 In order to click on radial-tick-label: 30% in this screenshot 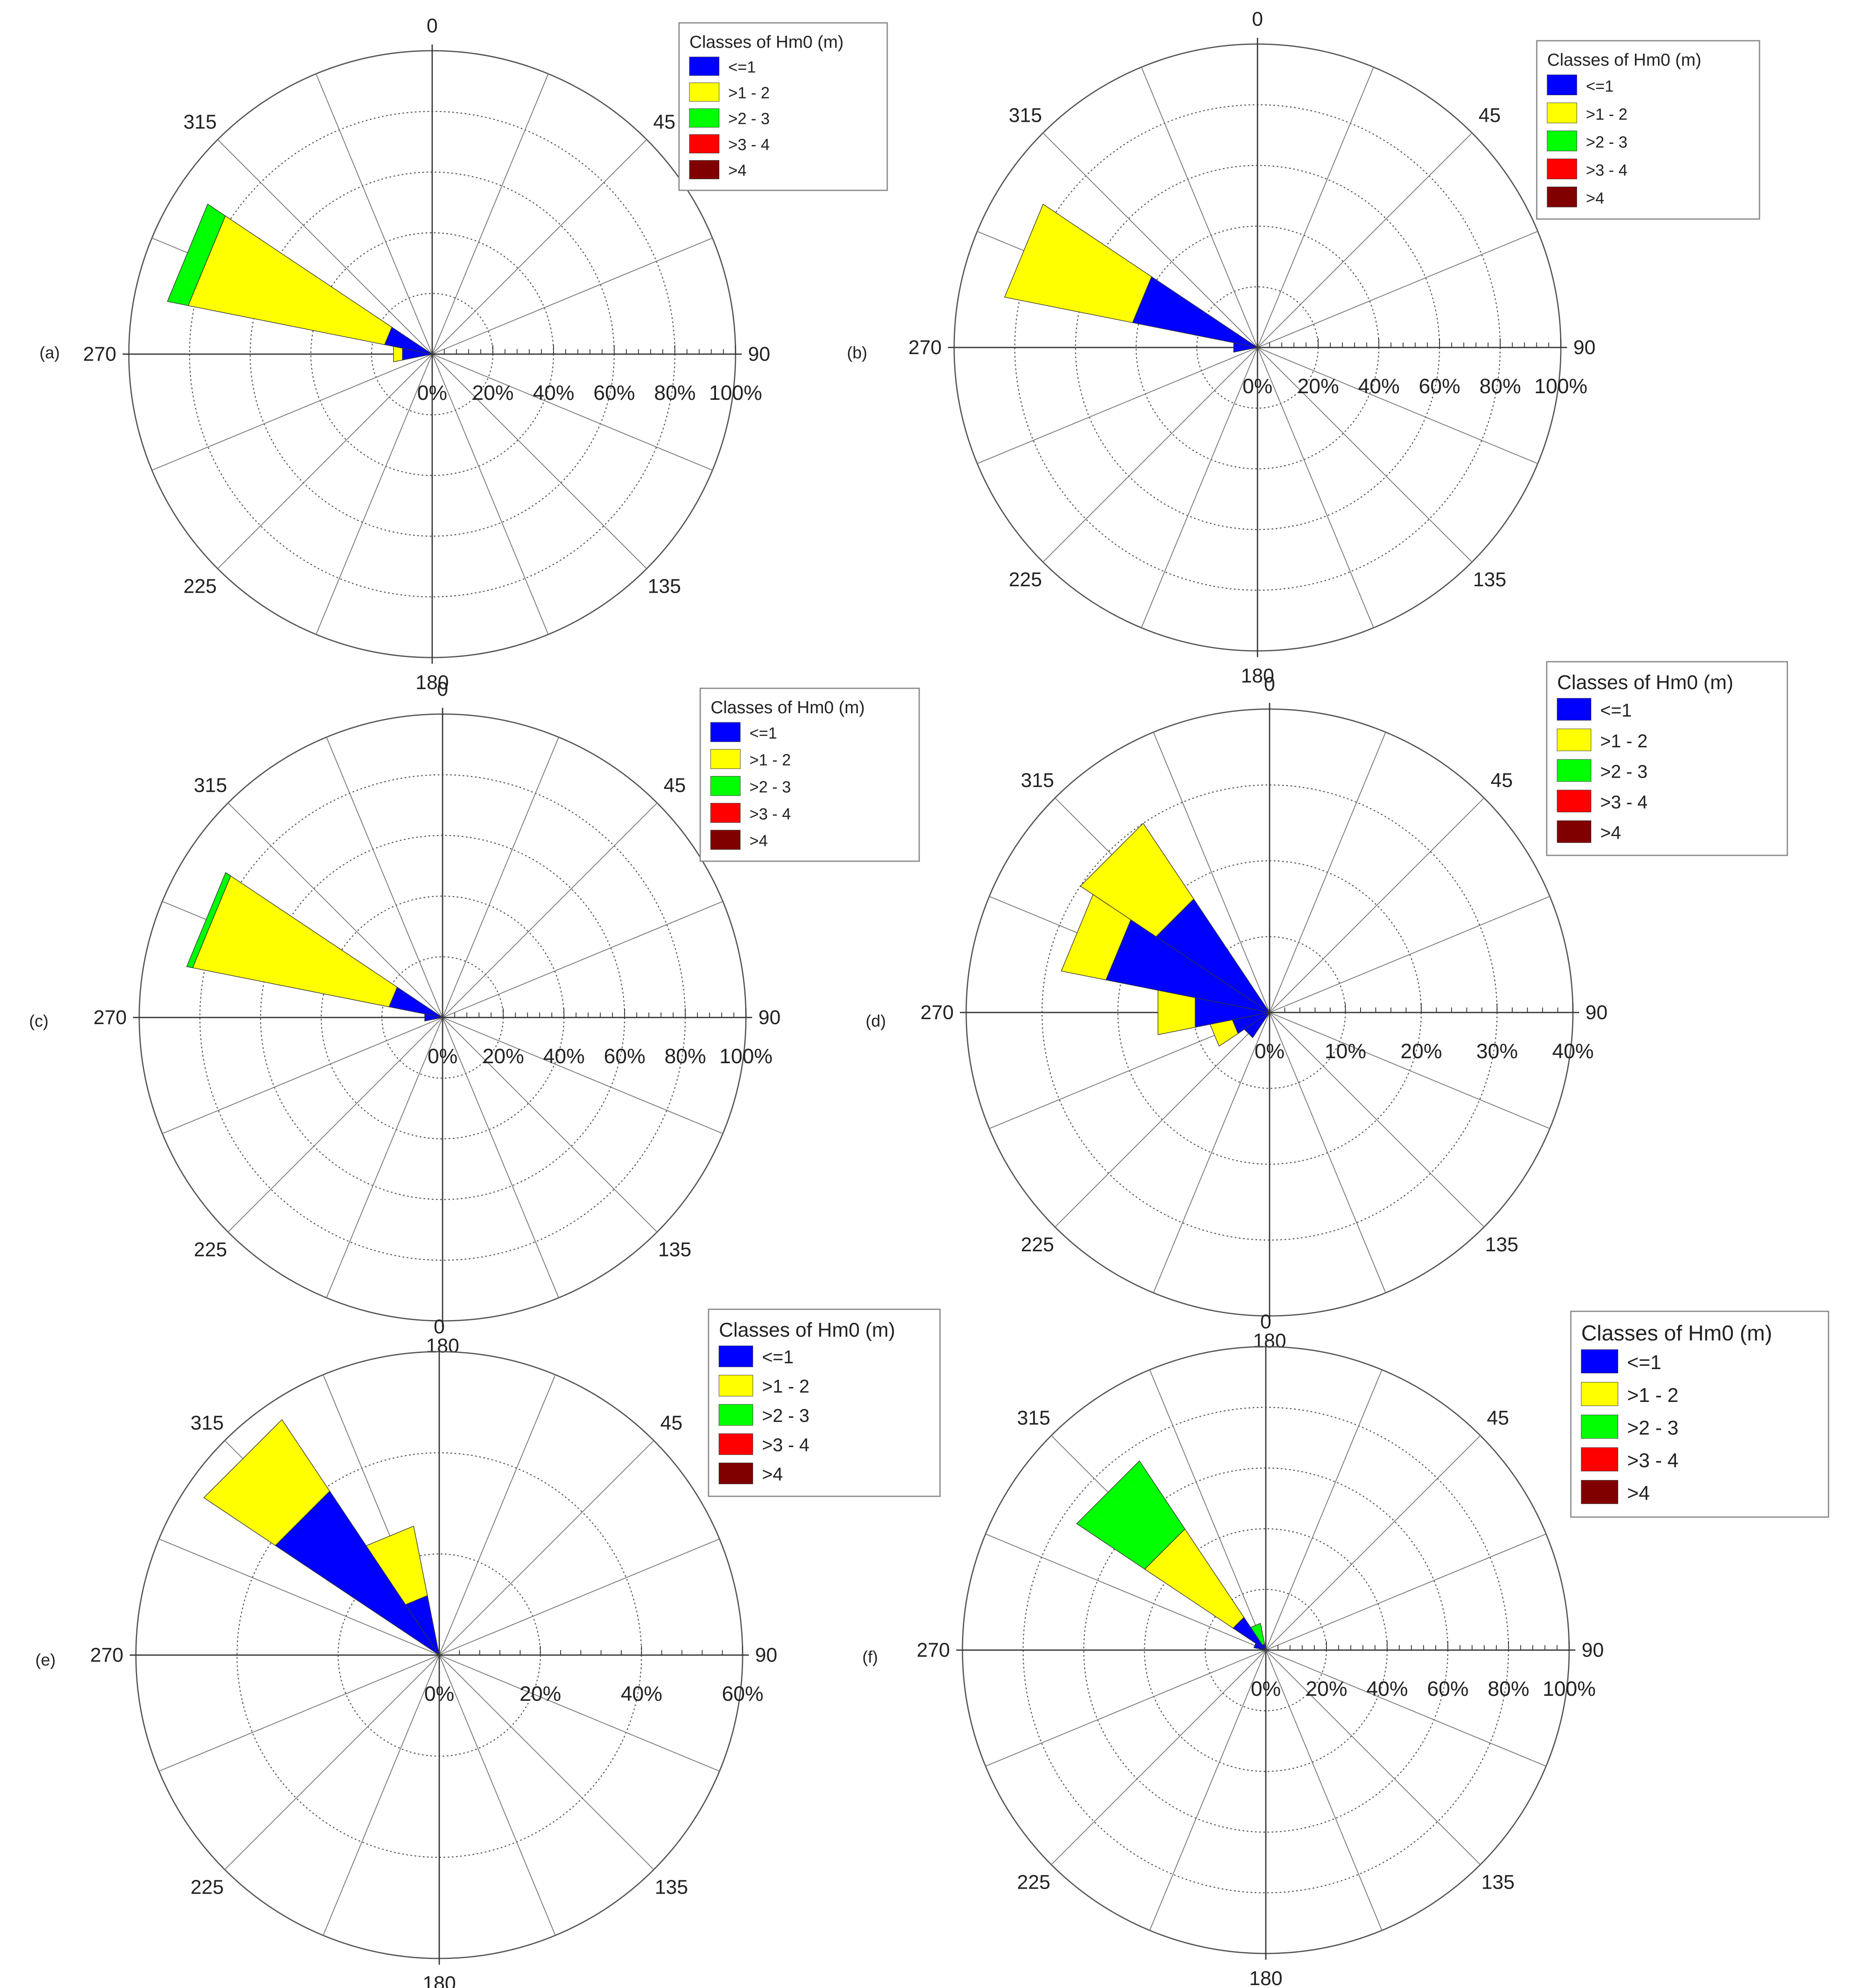, I will do `click(1497, 1052)`.